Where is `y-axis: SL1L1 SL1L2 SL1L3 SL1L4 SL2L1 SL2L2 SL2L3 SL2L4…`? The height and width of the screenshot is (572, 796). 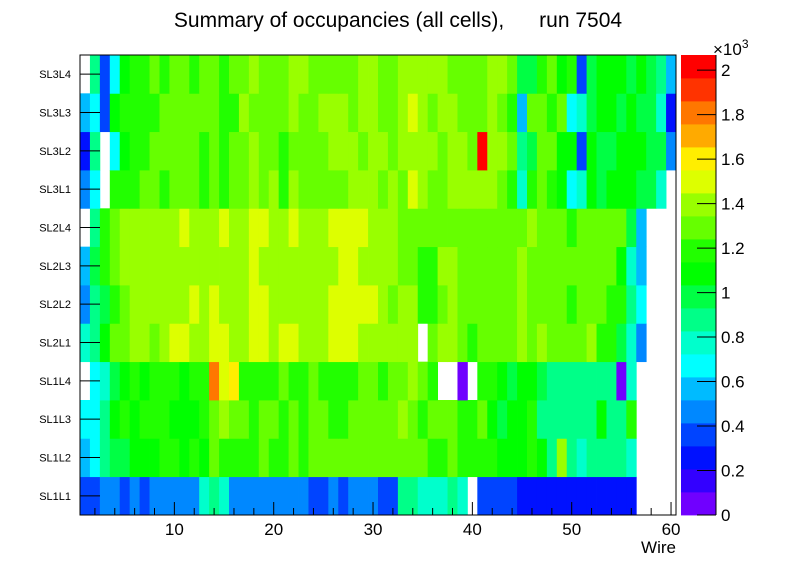 y-axis: SL1L1 SL1L2 SL1L3 SL1L4 SL2L1 SL2L2 SL2L3 SL2L4… is located at coordinates (69, 286).